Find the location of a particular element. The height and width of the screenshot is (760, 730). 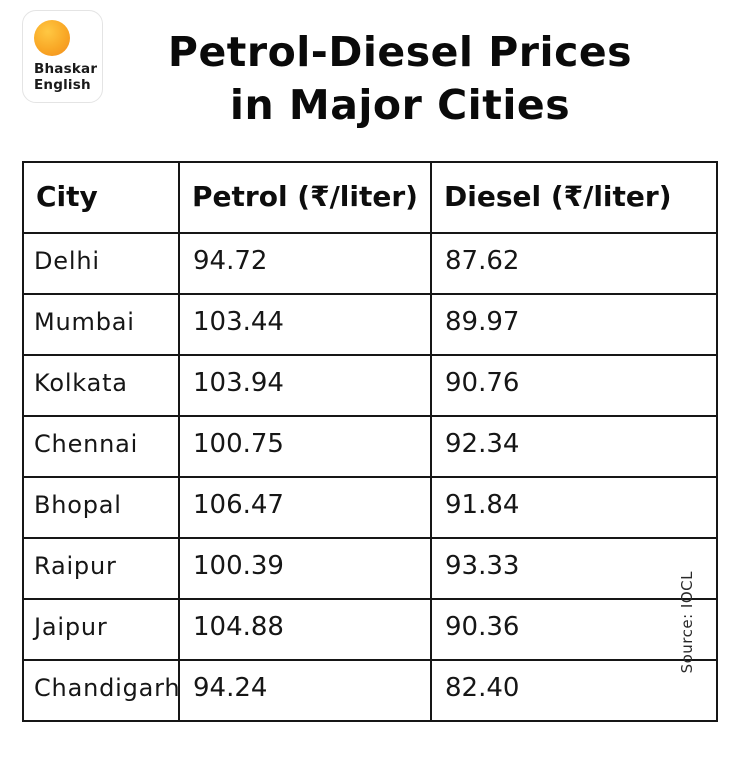

city-cell: Chennai is located at coordinates (101, 446).